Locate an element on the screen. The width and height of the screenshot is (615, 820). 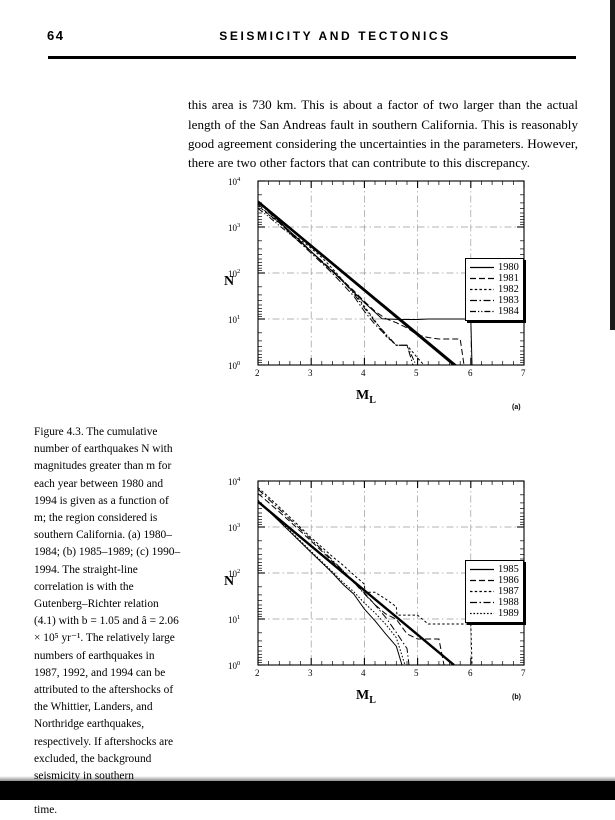
chart-a-yaxis-title: N is located at coordinates (229, 281).